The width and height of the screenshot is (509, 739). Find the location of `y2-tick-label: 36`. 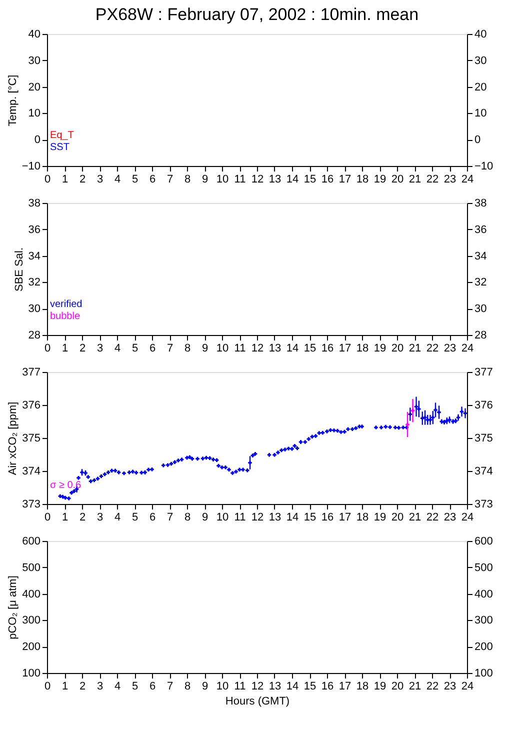

y2-tick-label: 36 is located at coordinates (480, 230).